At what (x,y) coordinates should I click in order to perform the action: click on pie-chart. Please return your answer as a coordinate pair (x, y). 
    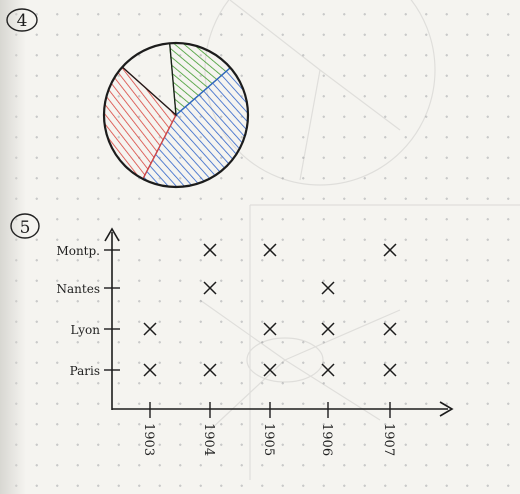
    Looking at the image, I should click on (176, 115).